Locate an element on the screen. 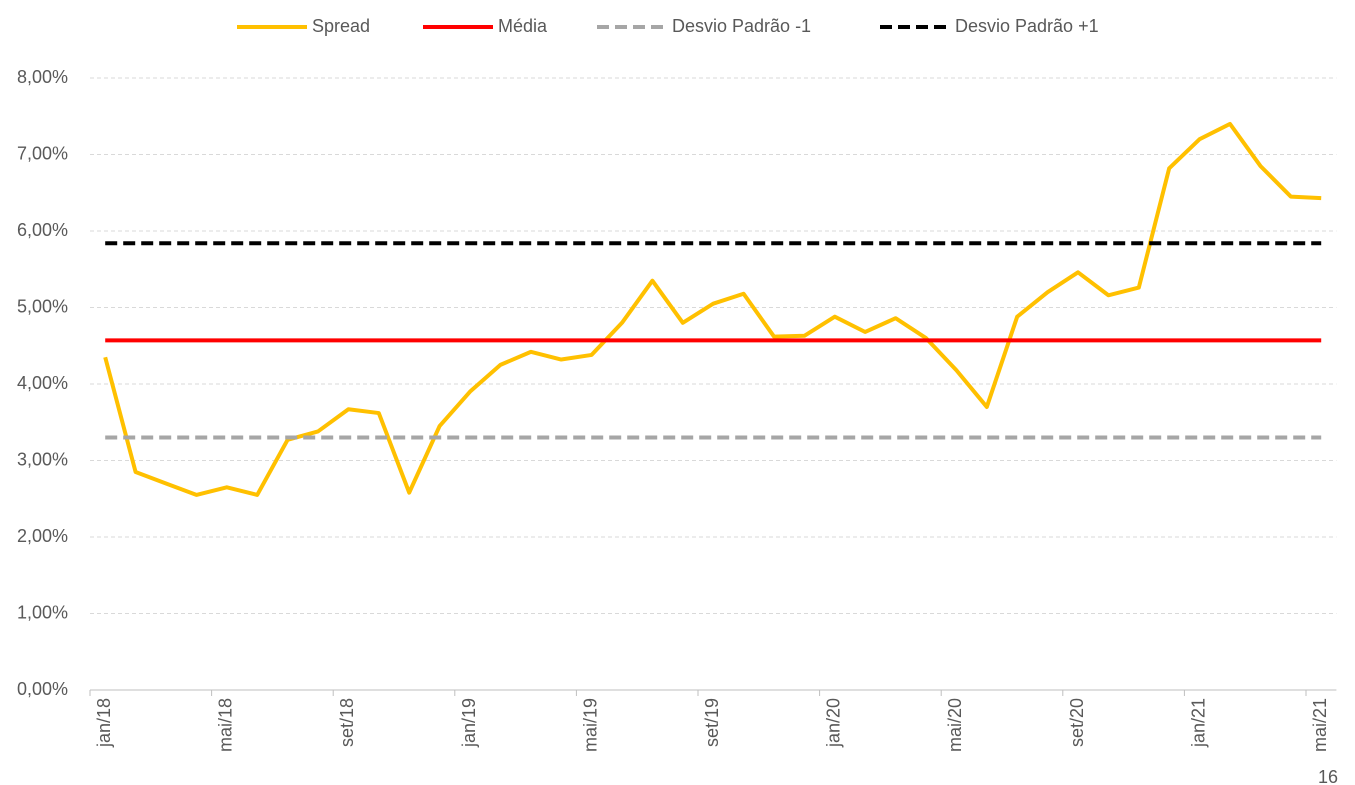 This screenshot has height=785, width=1355. x-tick-label: mai/19 is located at coordinates (590, 725).